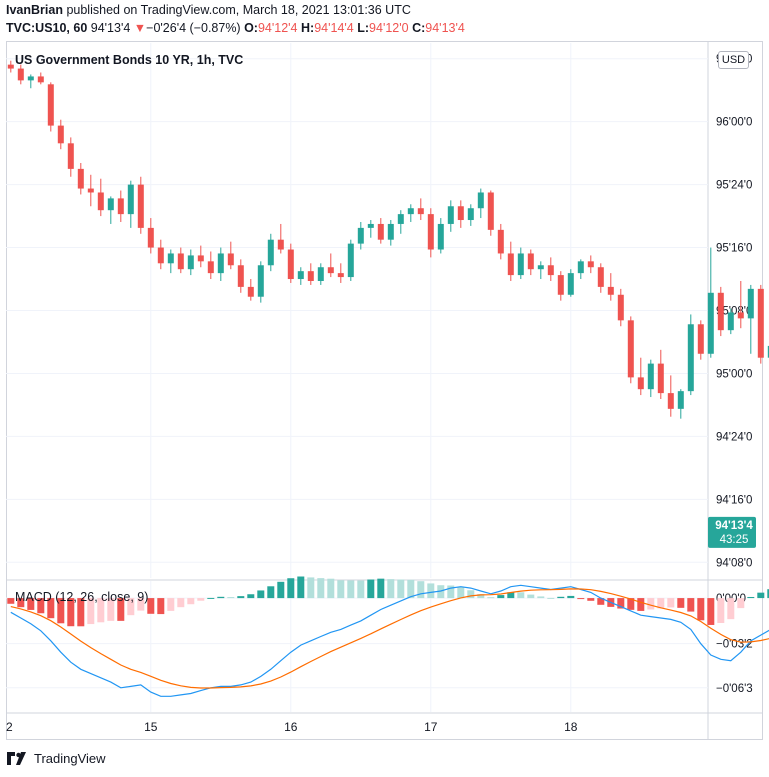  Describe the element at coordinates (388, 601) in the screenshot. I see `macd-histogram` at that location.